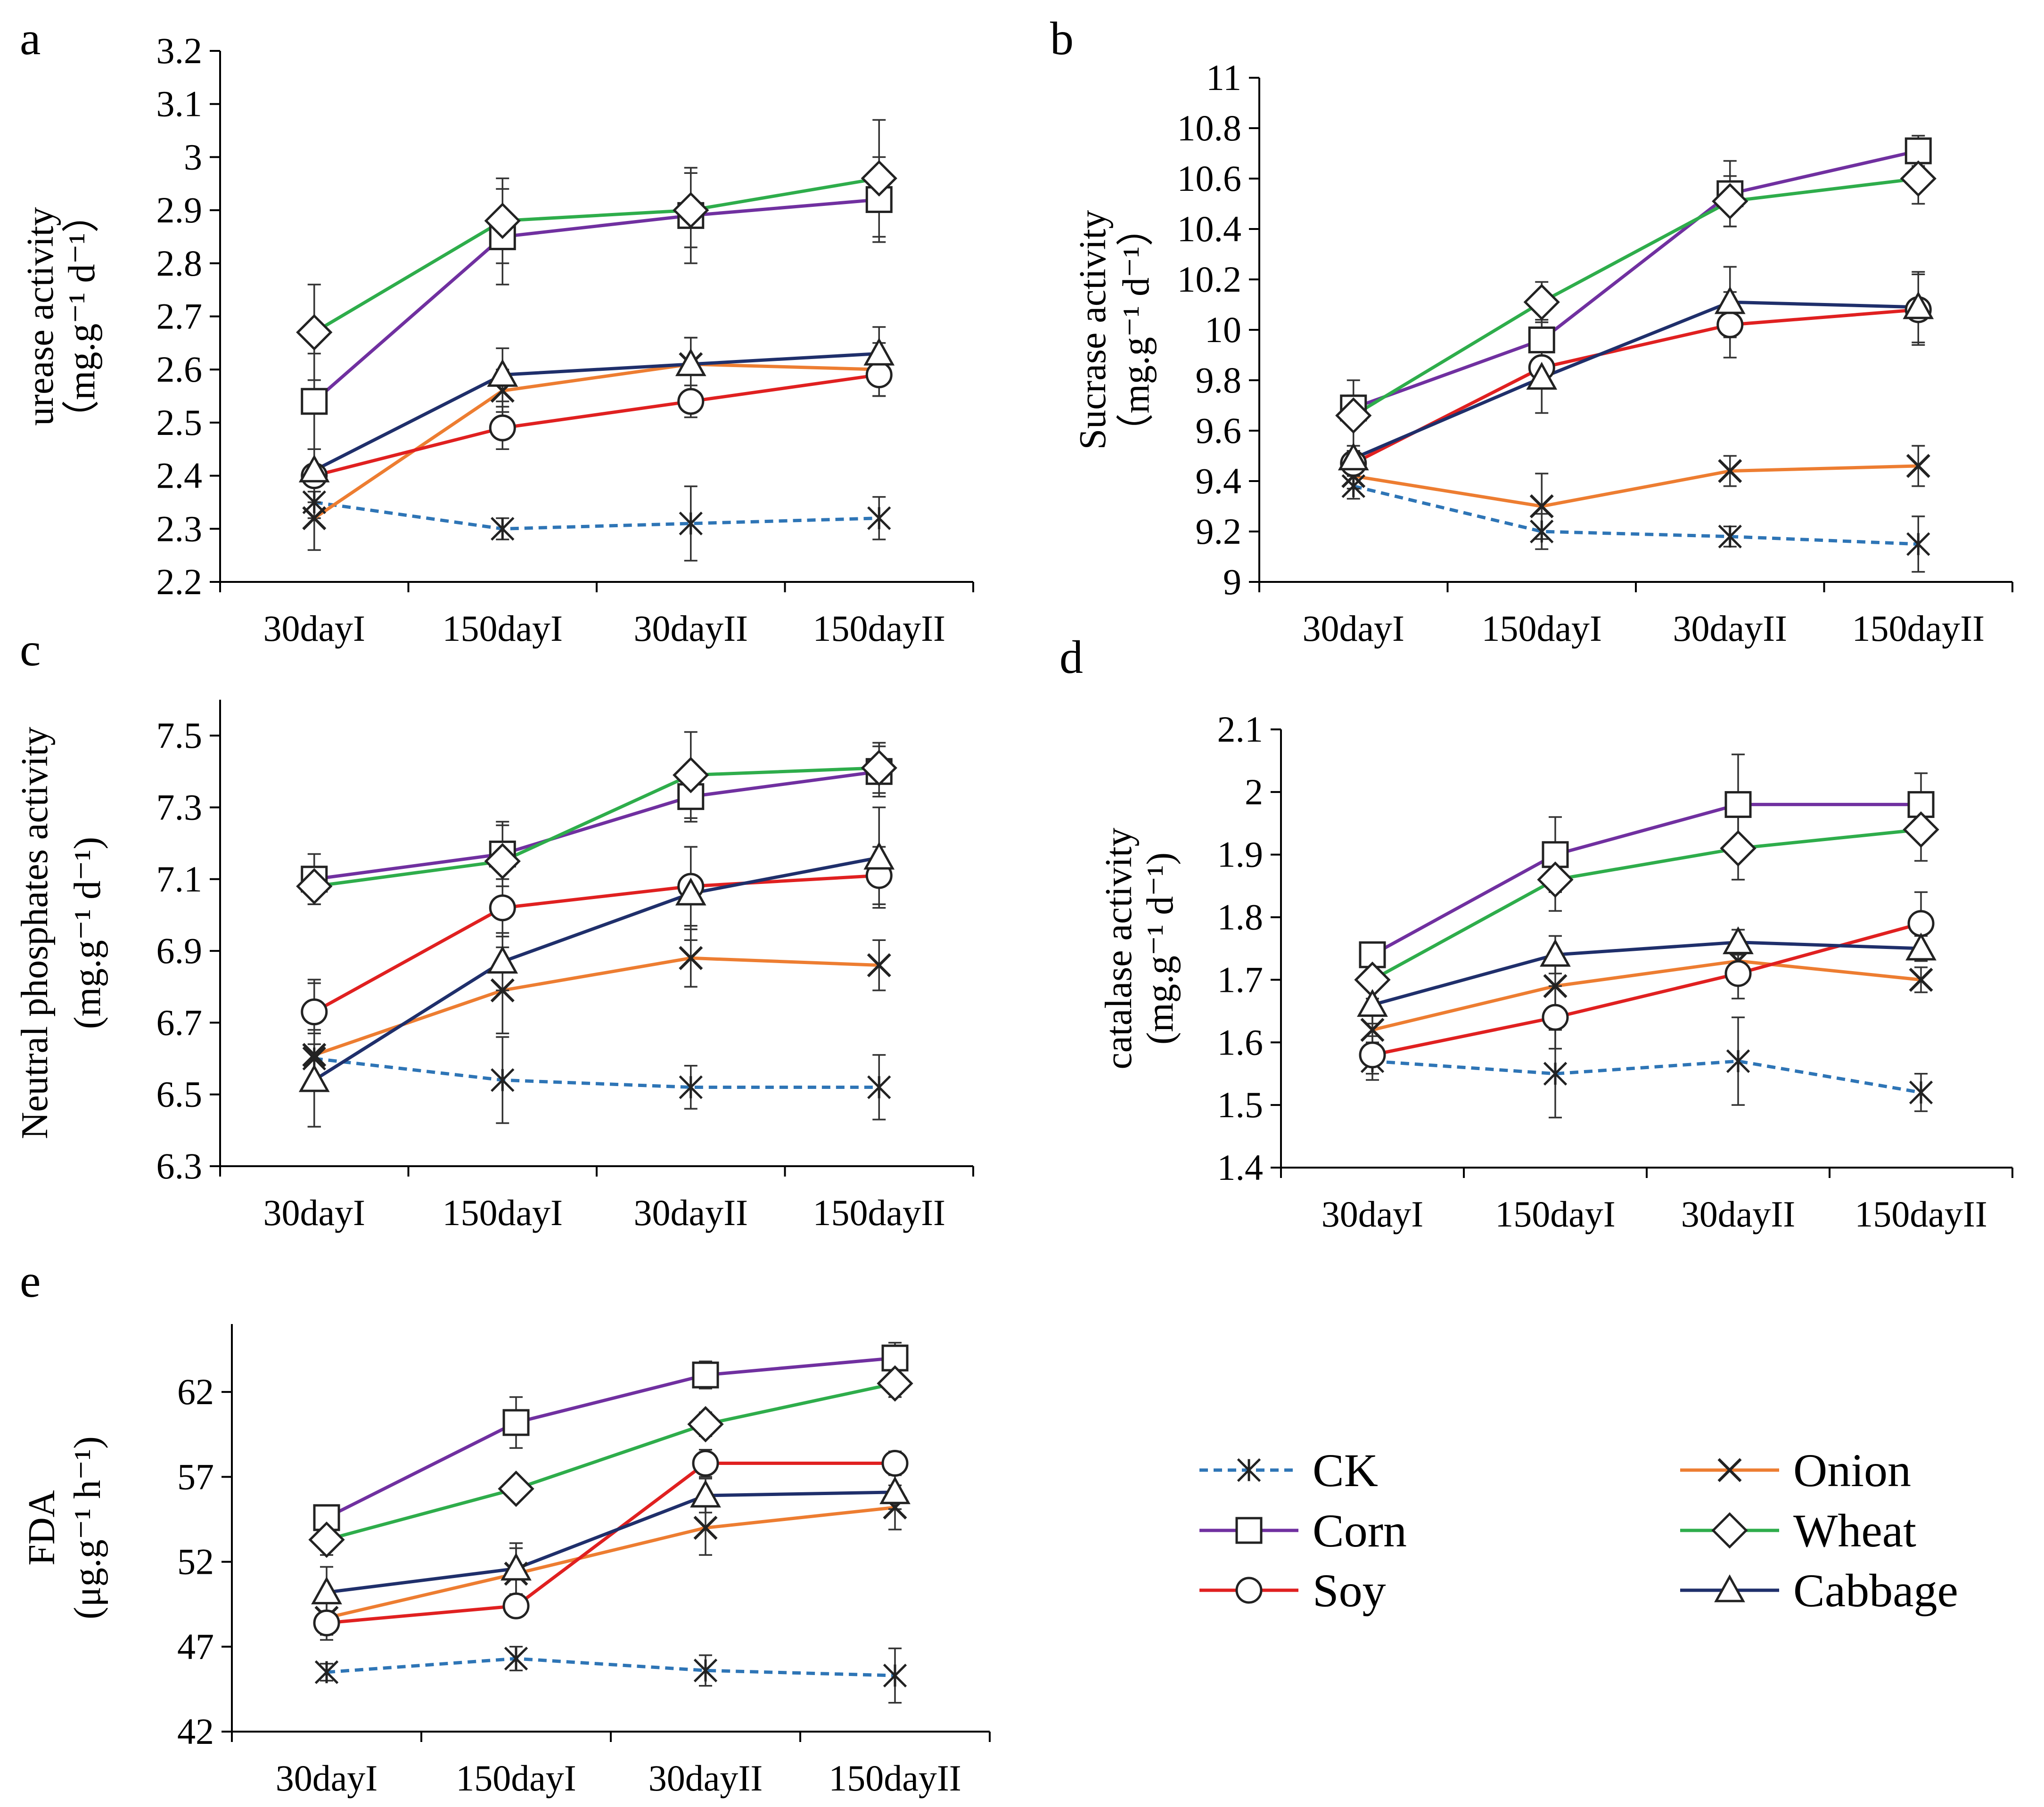 The height and width of the screenshot is (1807, 2044). Describe the element at coordinates (179, 423) in the screenshot. I see `y-tick-label: 2.5` at that location.